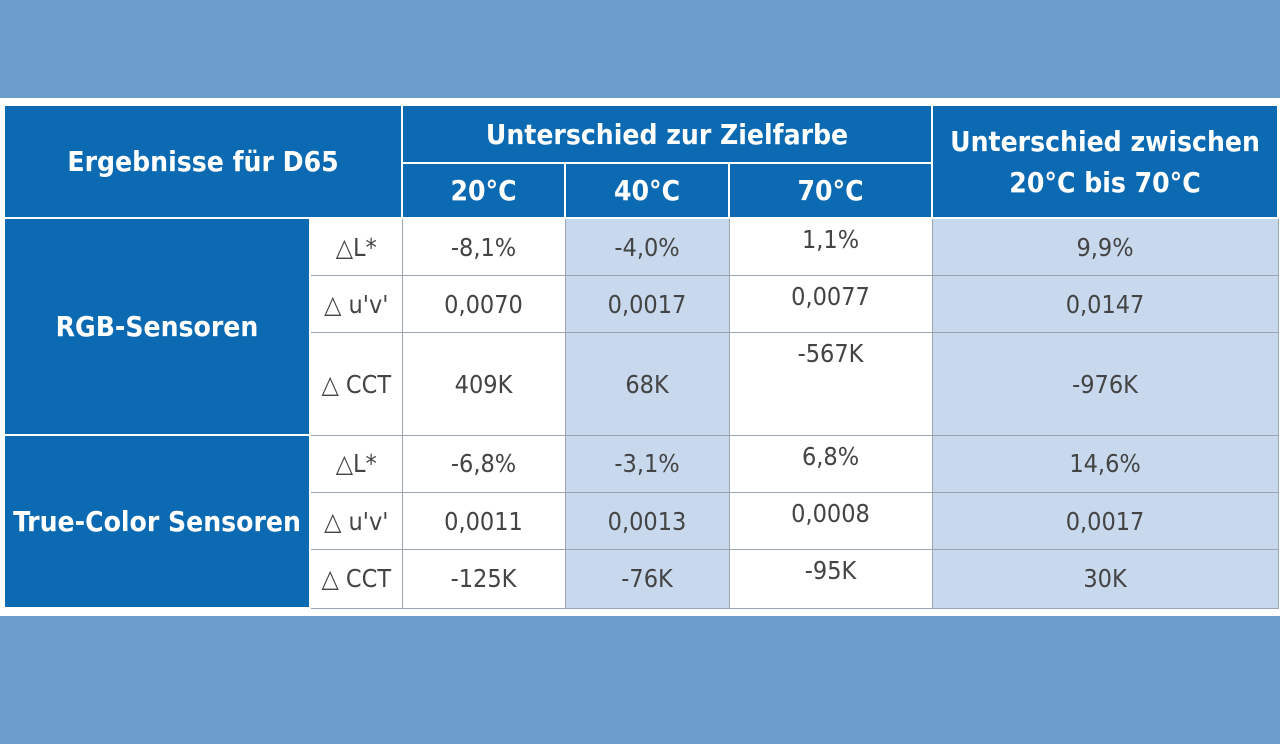 This screenshot has width=1280, height=744. I want to click on table-row: △ CCT -125K -76K -95K 30K, so click(641, 579).